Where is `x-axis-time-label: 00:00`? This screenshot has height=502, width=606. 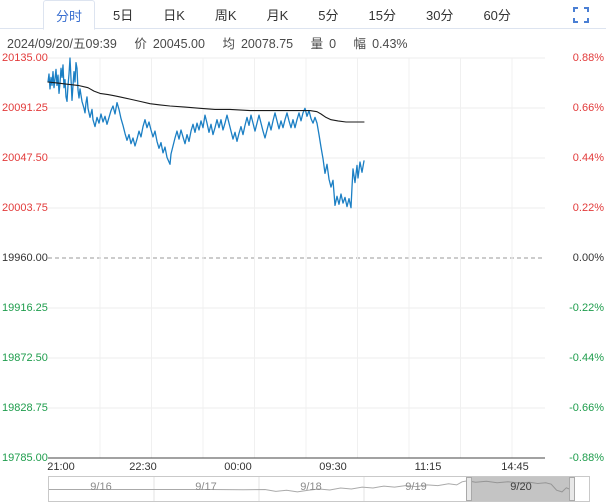 x-axis-time-label: 00:00 is located at coordinates (238, 467).